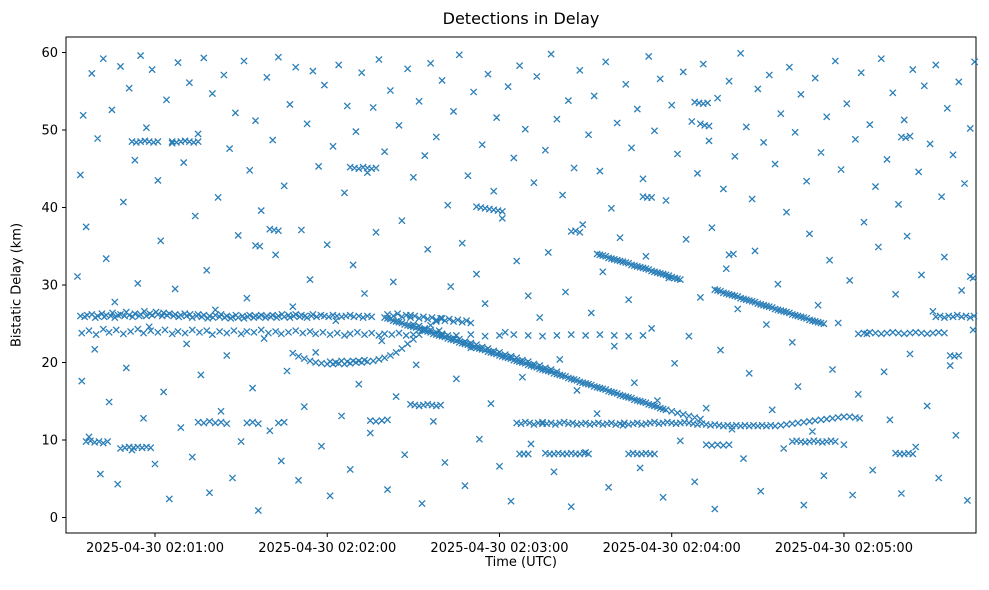 Image resolution: width=989 pixels, height=590 pixels. I want to click on y-tick-label: 40, so click(49, 208).